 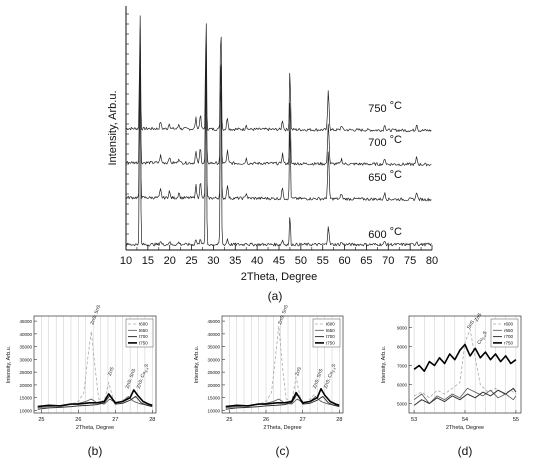 What do you see at coordinates (402, 384) in the screenshot?
I see `y-tick-label: 6000` at bounding box center [402, 384].